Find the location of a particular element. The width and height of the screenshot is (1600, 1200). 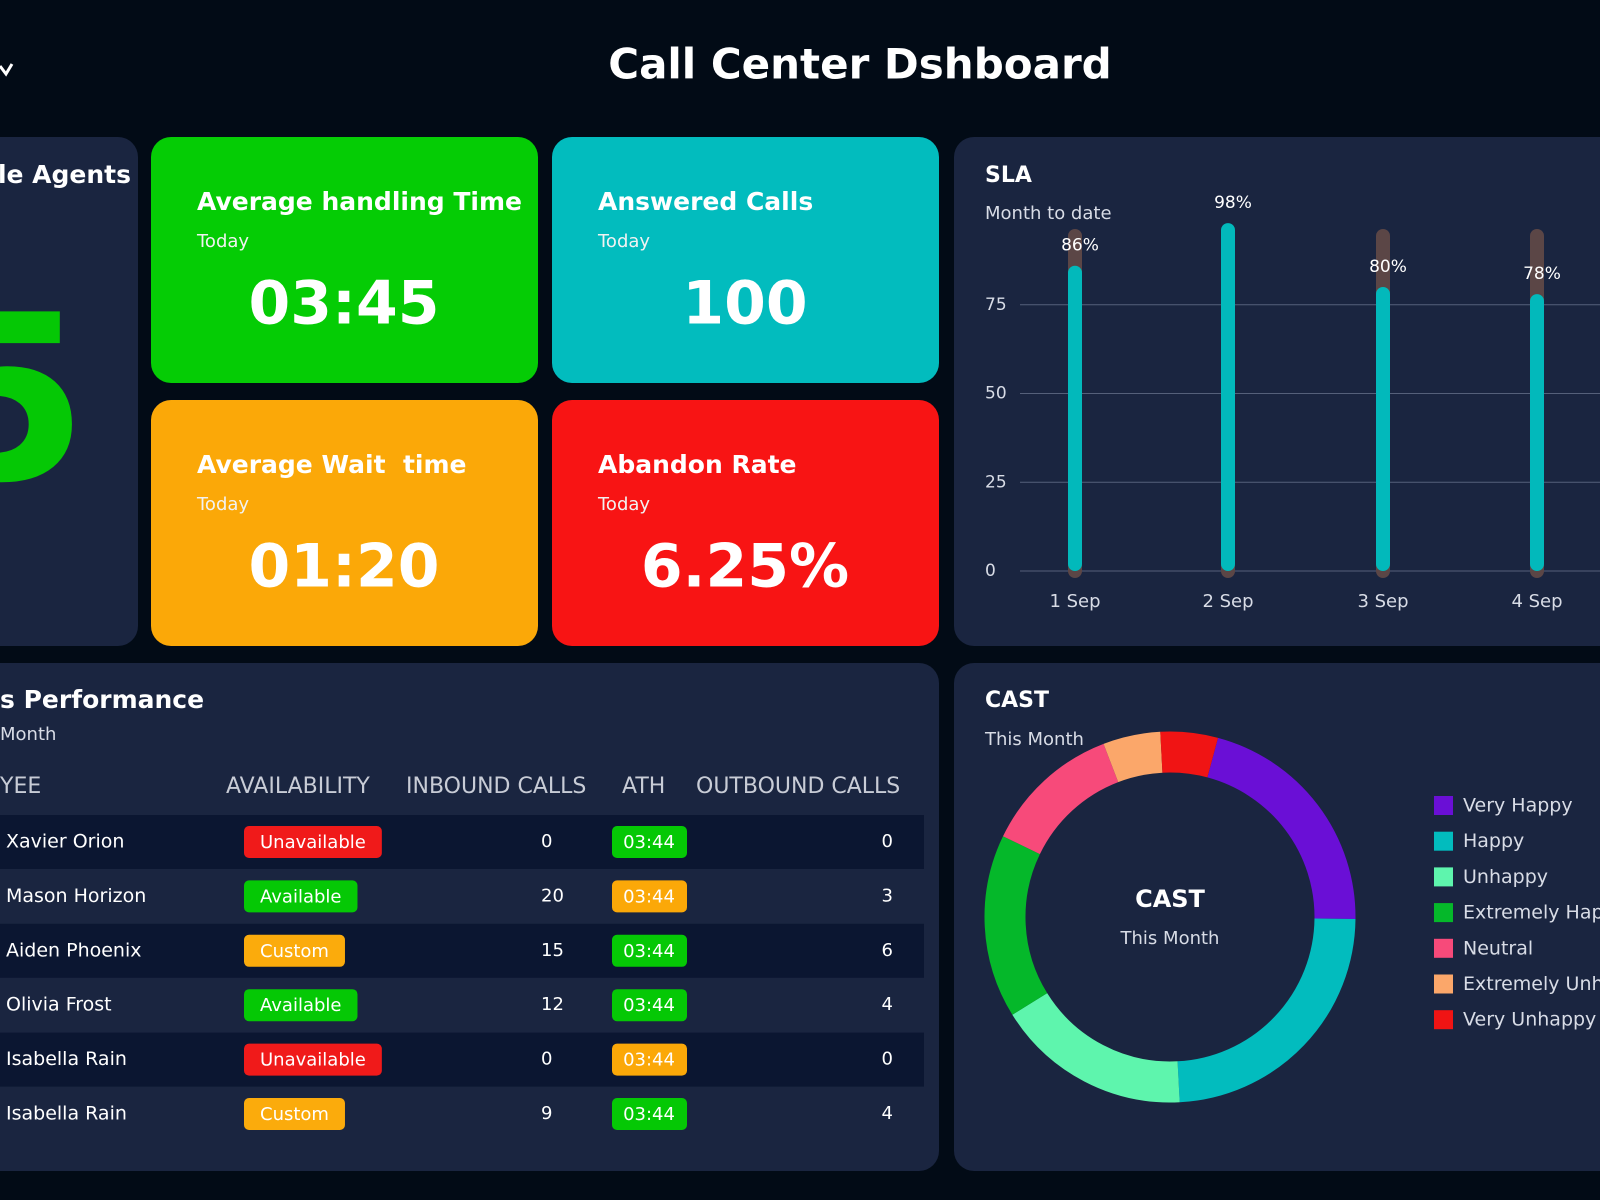

employee-name: Aiden Phoenix is located at coordinates (74, 950).